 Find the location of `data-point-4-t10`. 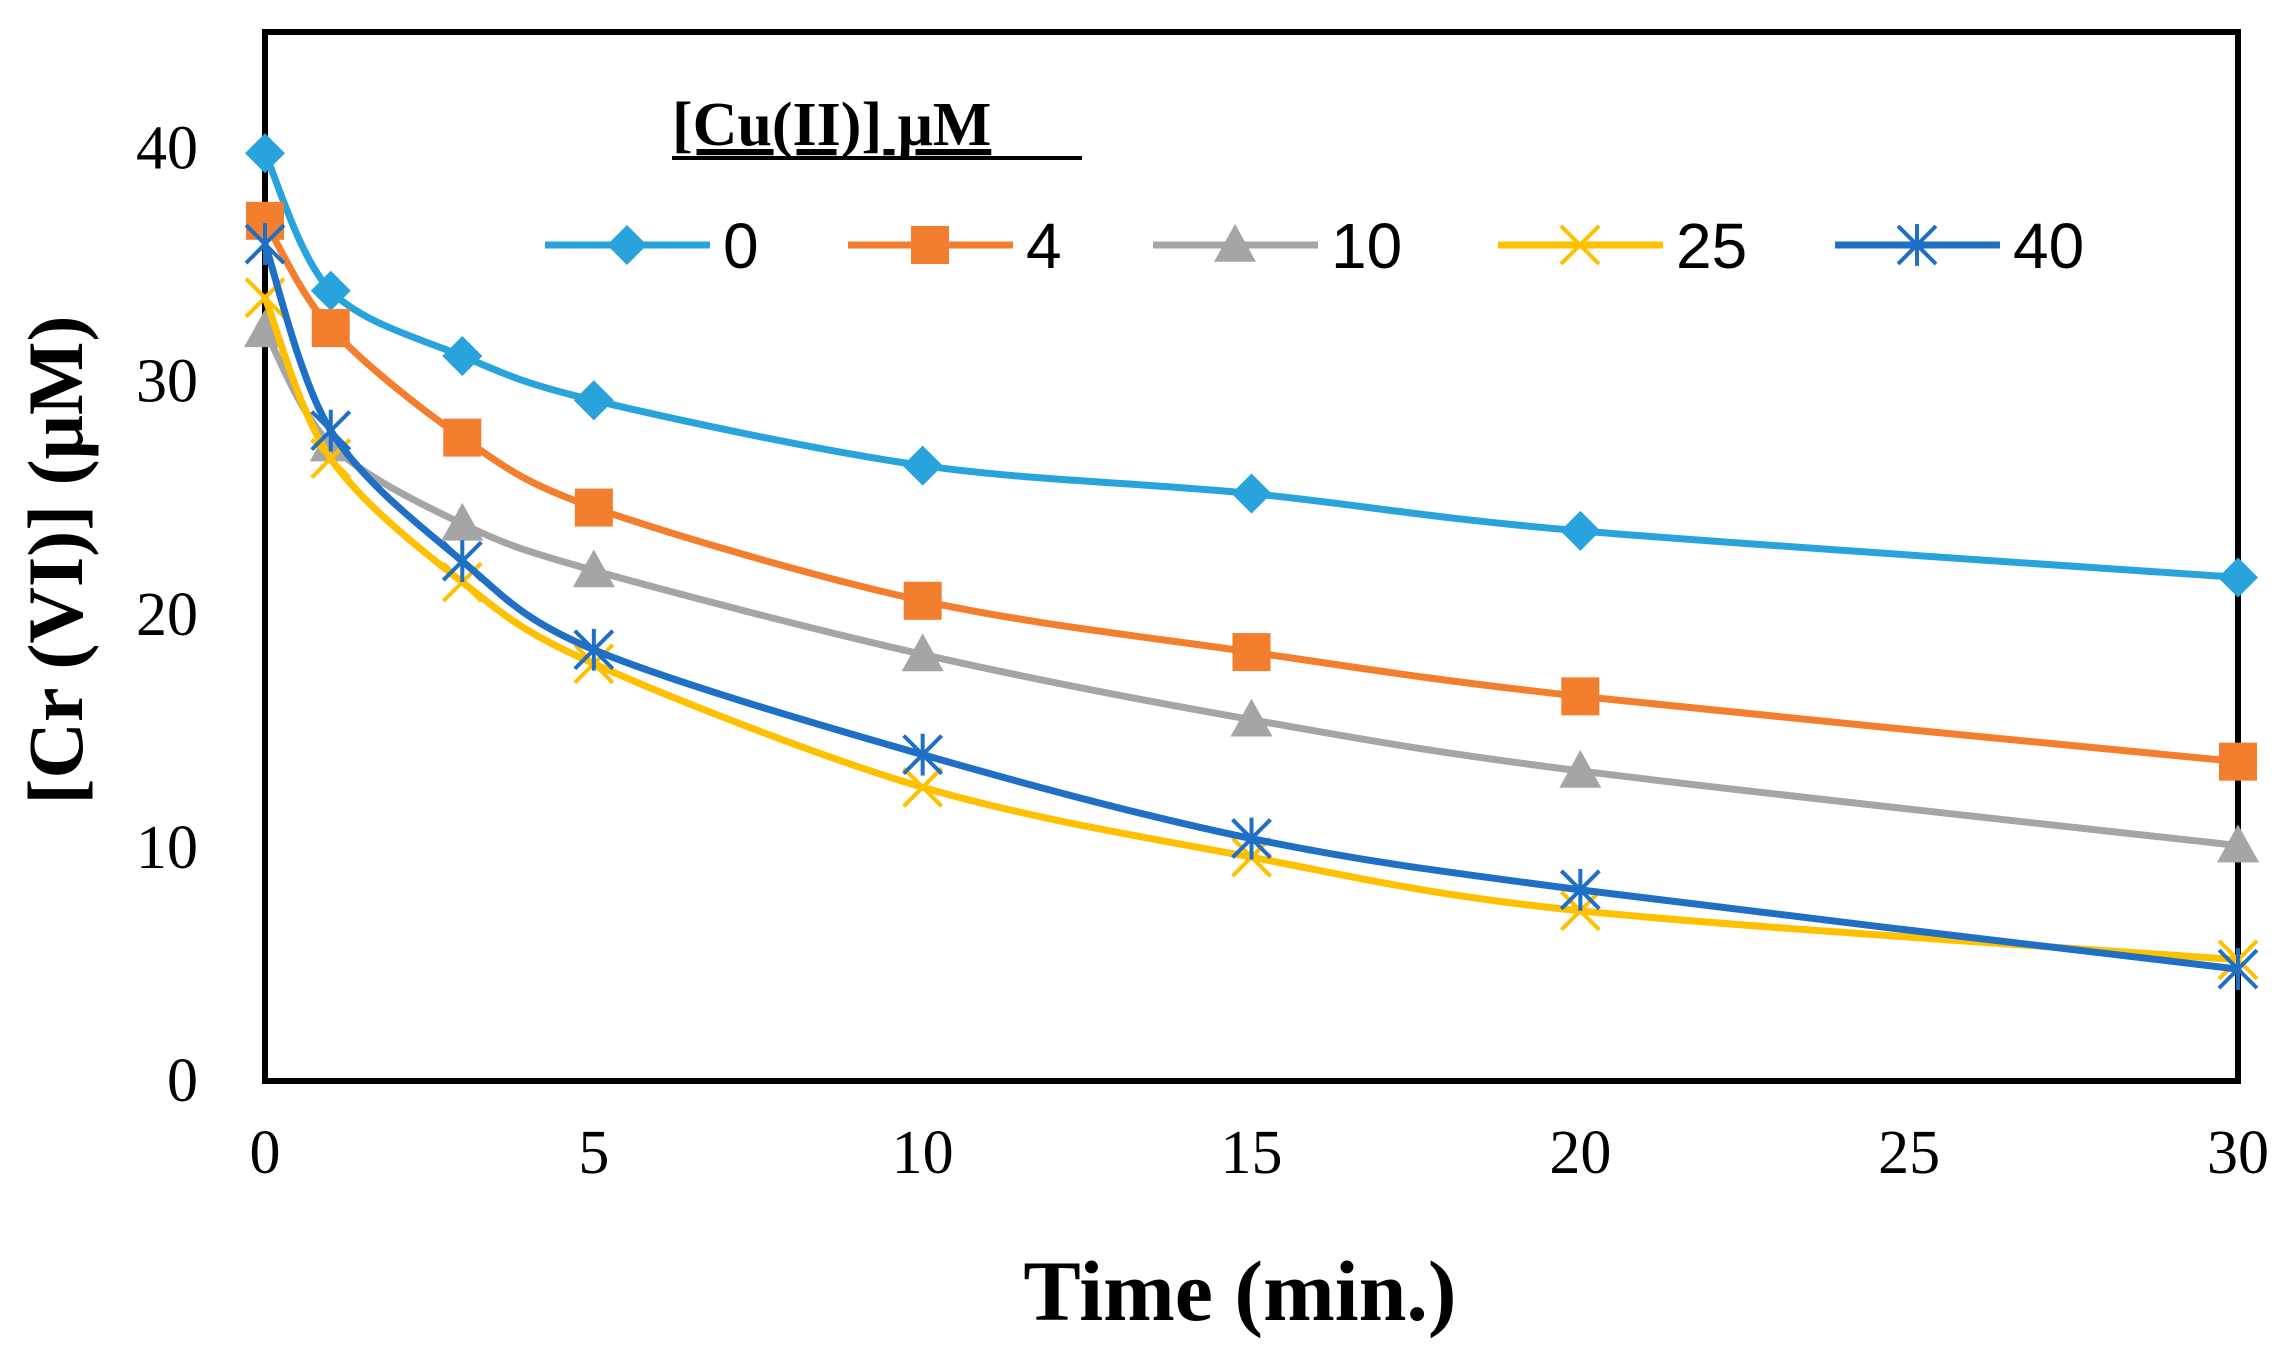

data-point-4-t10 is located at coordinates (922, 600).